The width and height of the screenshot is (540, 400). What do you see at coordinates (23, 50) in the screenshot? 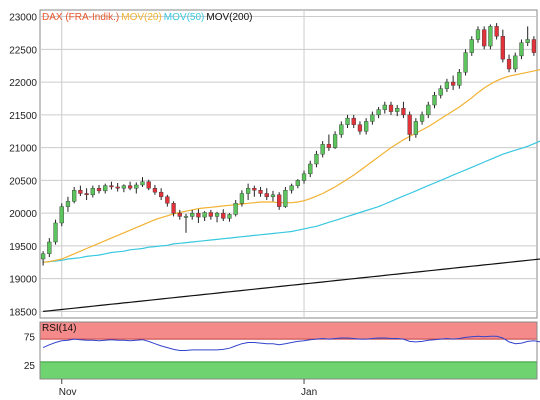
I see `price-y-tick-label: 22500` at bounding box center [23, 50].